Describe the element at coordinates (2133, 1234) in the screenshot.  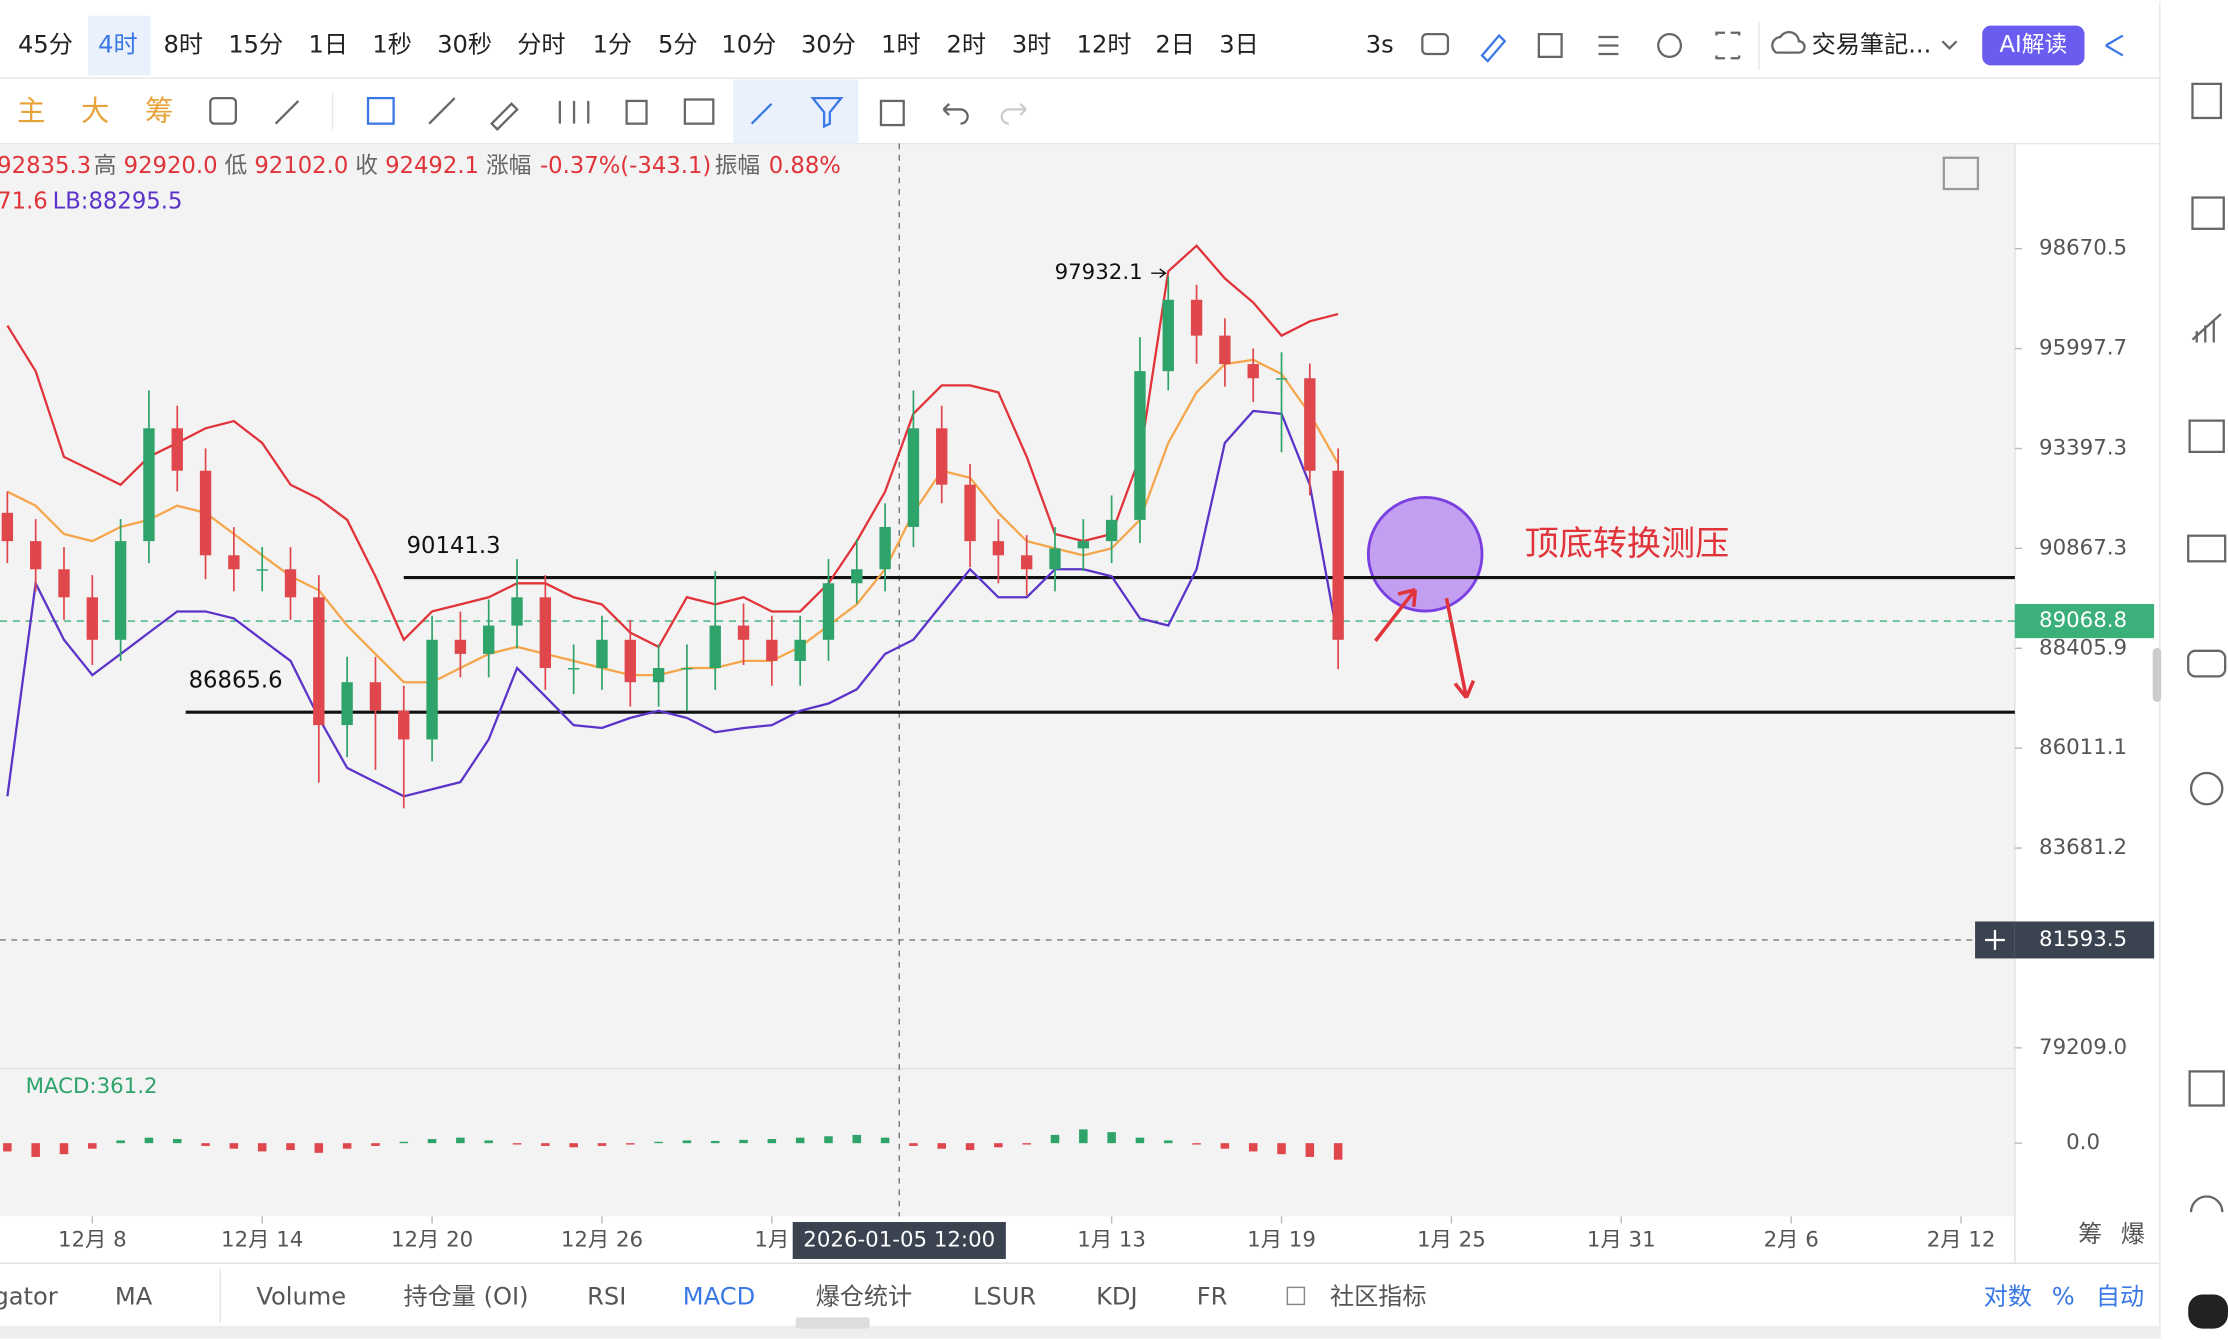
I see `axis-button: 爆` at that location.